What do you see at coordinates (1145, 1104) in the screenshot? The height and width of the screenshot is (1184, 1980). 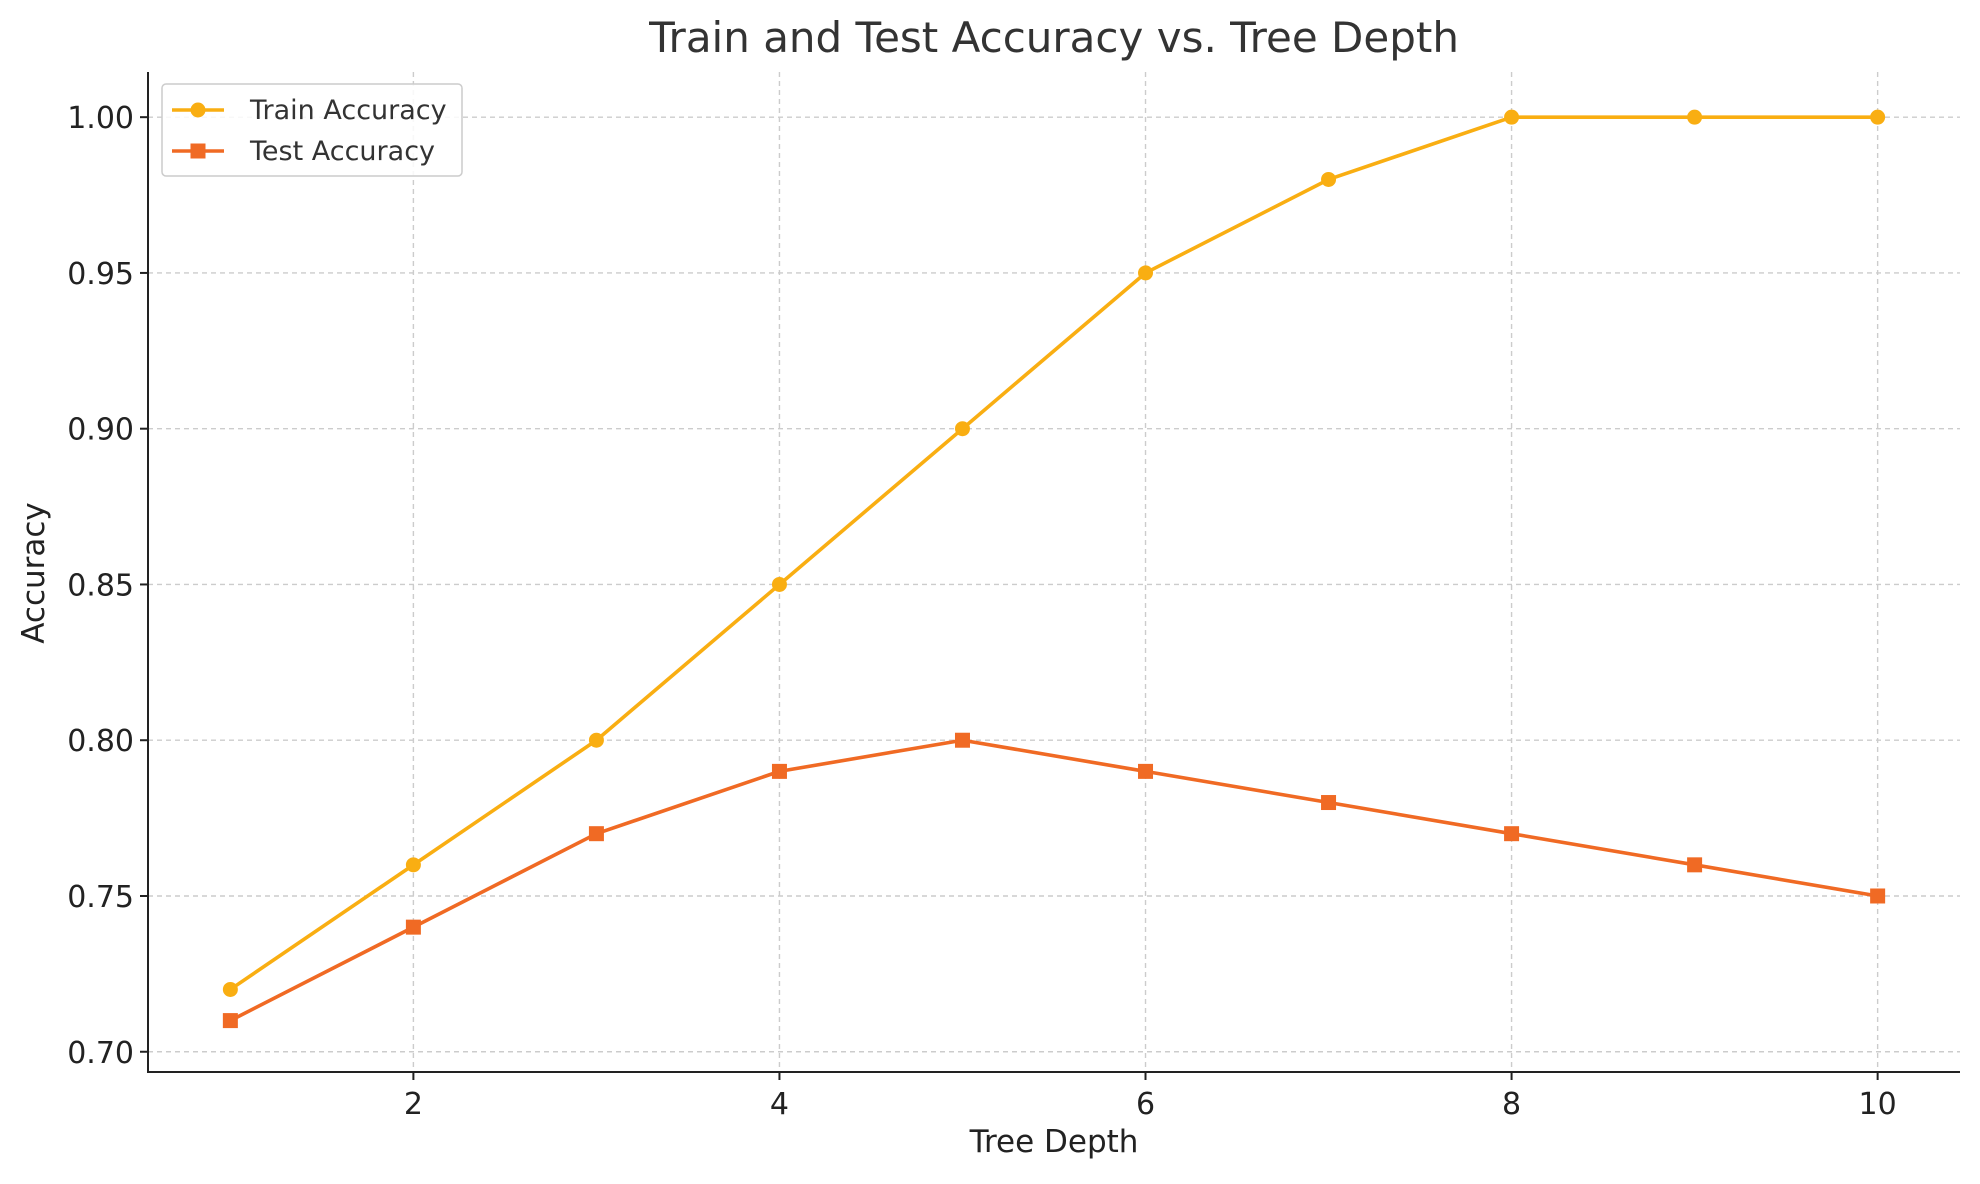 I see `x-tick-label: 6` at bounding box center [1145, 1104].